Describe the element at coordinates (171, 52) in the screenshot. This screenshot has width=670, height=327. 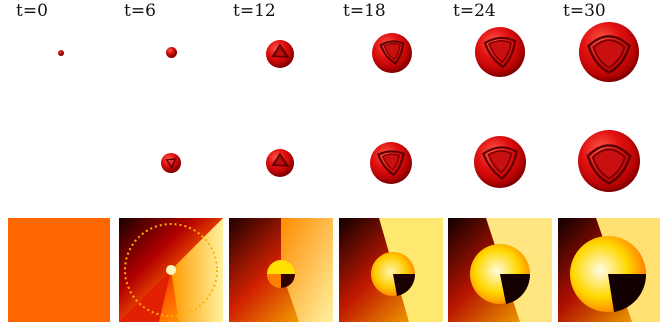
I see `sphere-row1-t6` at that location.